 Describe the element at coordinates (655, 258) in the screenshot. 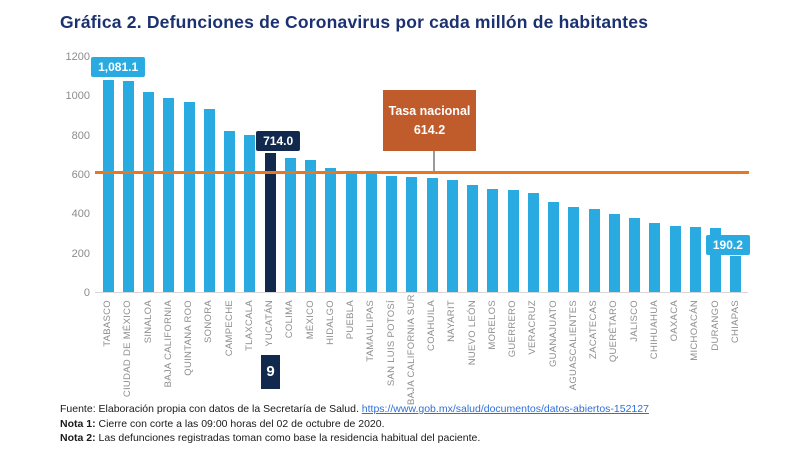

I see `bar-chihuahua` at that location.